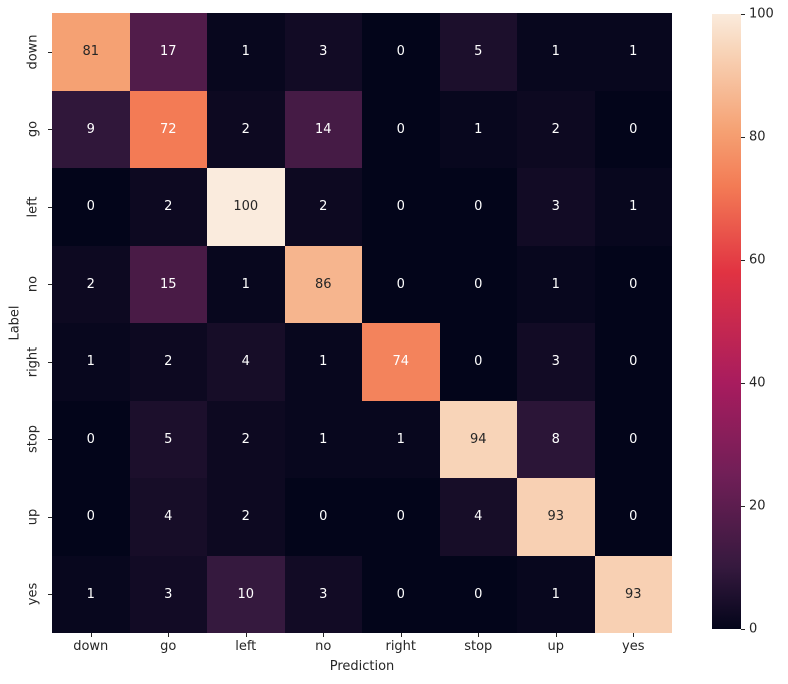 This screenshot has height=684, width=788. I want to click on cell-value: 8, so click(555, 439).